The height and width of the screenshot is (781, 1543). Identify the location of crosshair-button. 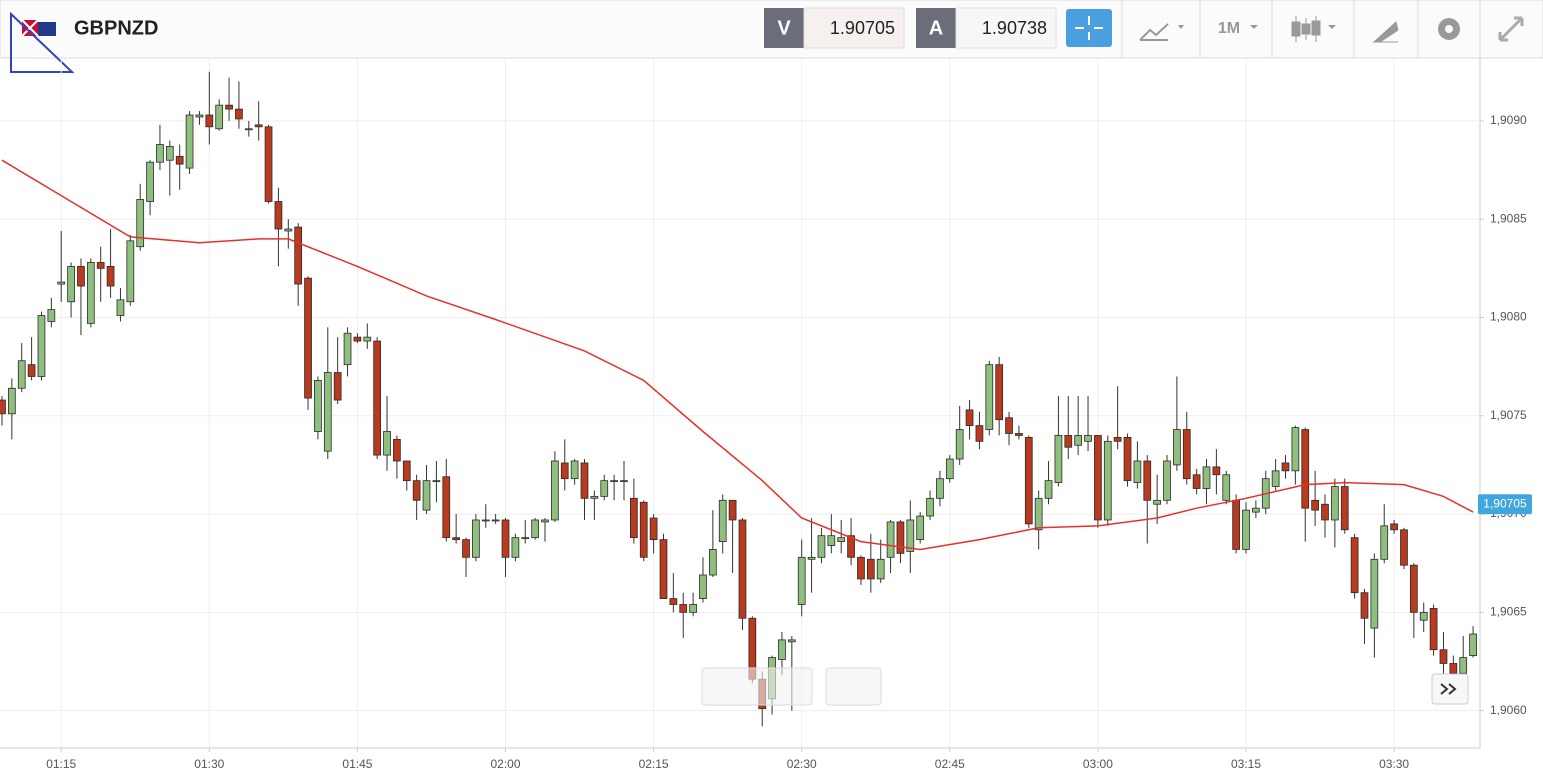
(1089, 28).